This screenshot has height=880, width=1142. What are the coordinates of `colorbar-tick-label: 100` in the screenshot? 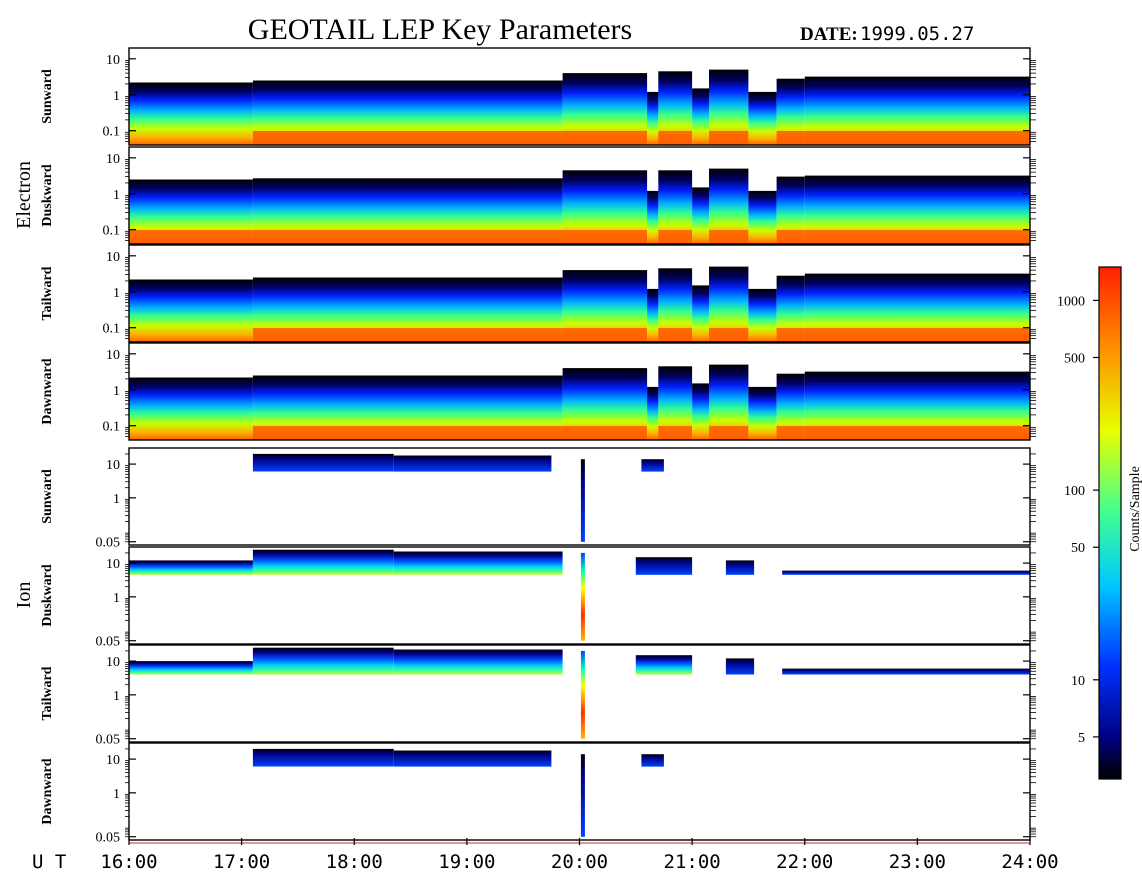 It's located at (1074, 491).